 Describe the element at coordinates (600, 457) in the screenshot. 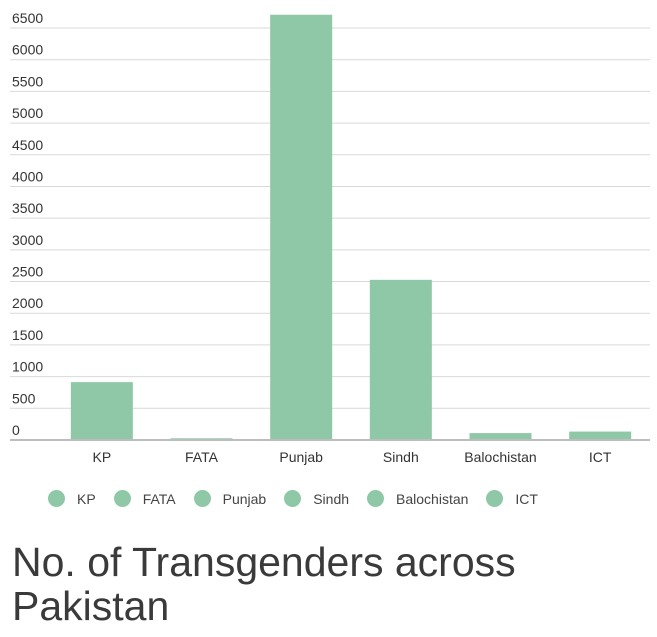

I see `x-tick-label: ICT` at that location.